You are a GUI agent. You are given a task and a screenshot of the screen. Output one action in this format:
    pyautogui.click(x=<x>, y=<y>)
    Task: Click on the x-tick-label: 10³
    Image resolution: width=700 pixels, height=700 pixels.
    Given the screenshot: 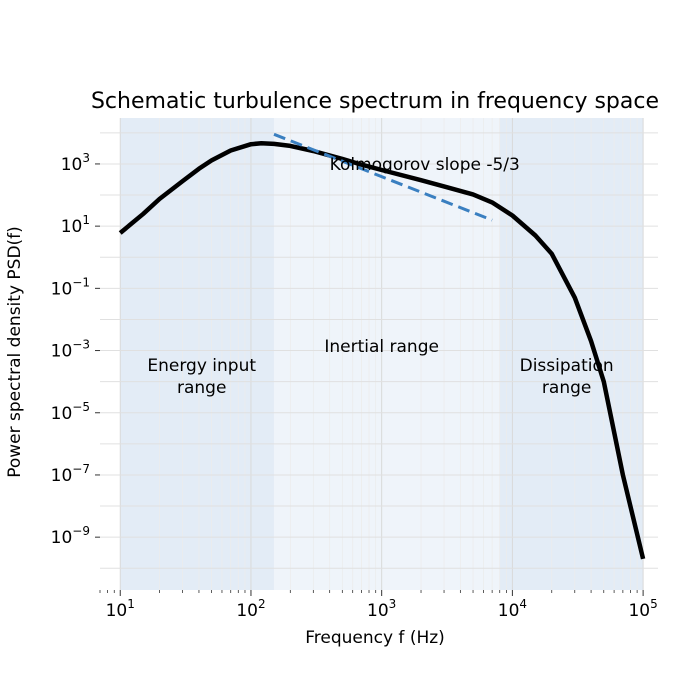 What is the action you would take?
    pyautogui.click(x=381, y=609)
    